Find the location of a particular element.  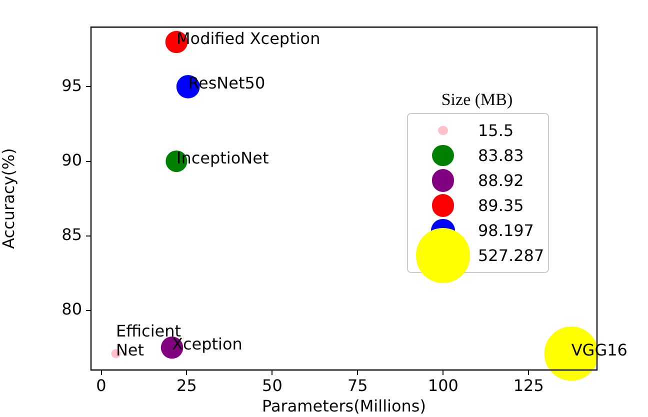

x-tick-label: 50 is located at coordinates (272, 385).